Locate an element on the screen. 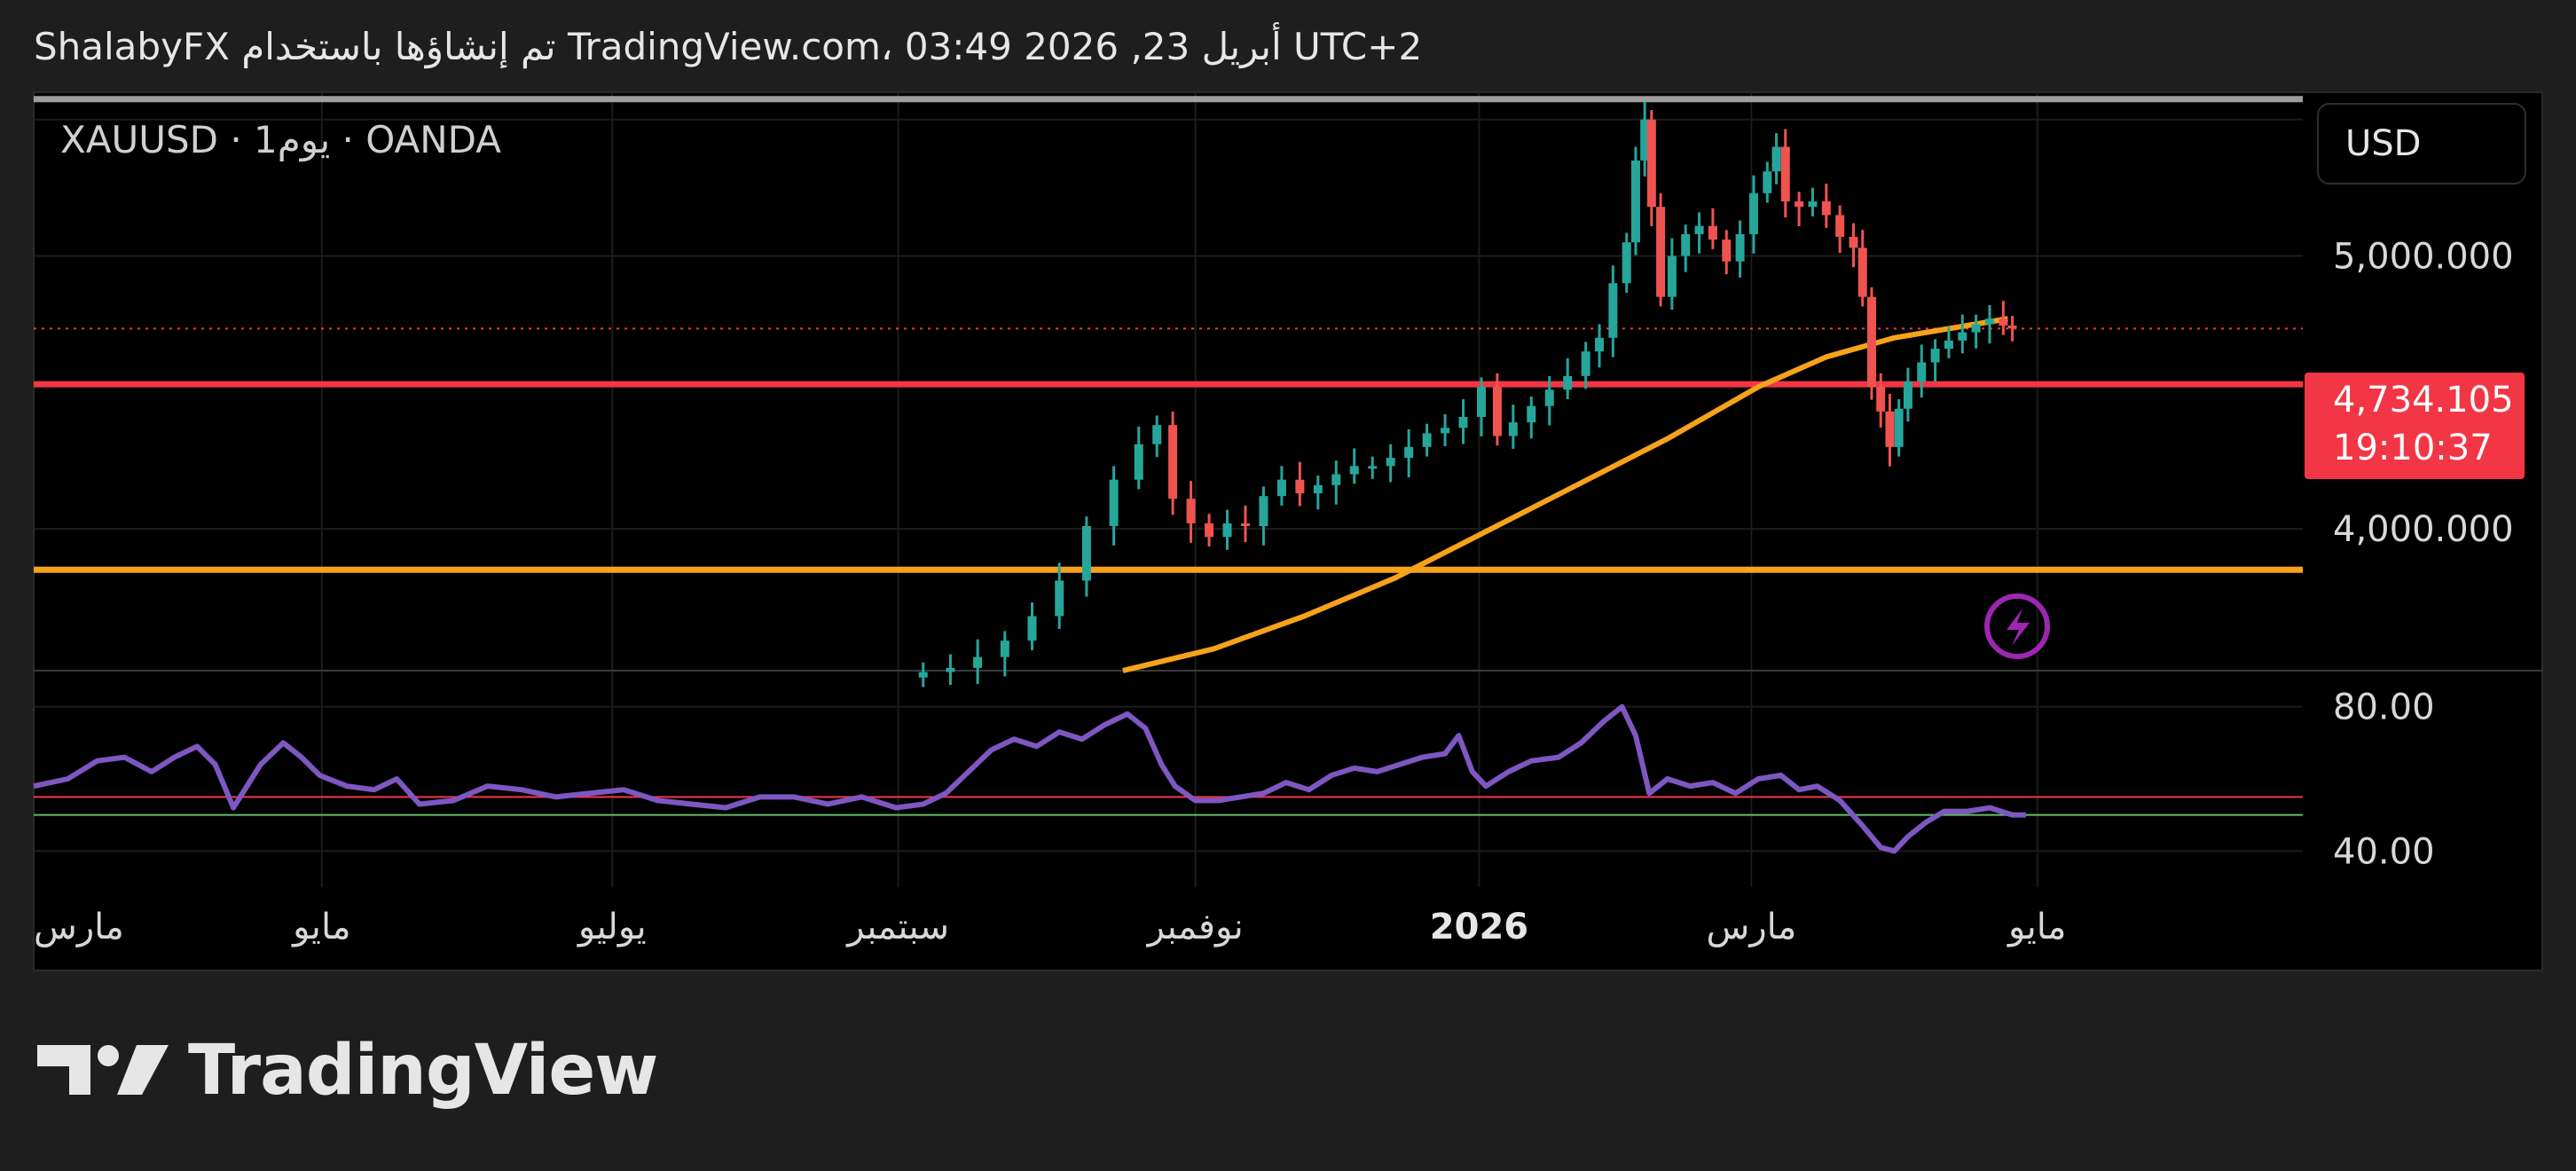  moving-average-line is located at coordinates (1565, 494).